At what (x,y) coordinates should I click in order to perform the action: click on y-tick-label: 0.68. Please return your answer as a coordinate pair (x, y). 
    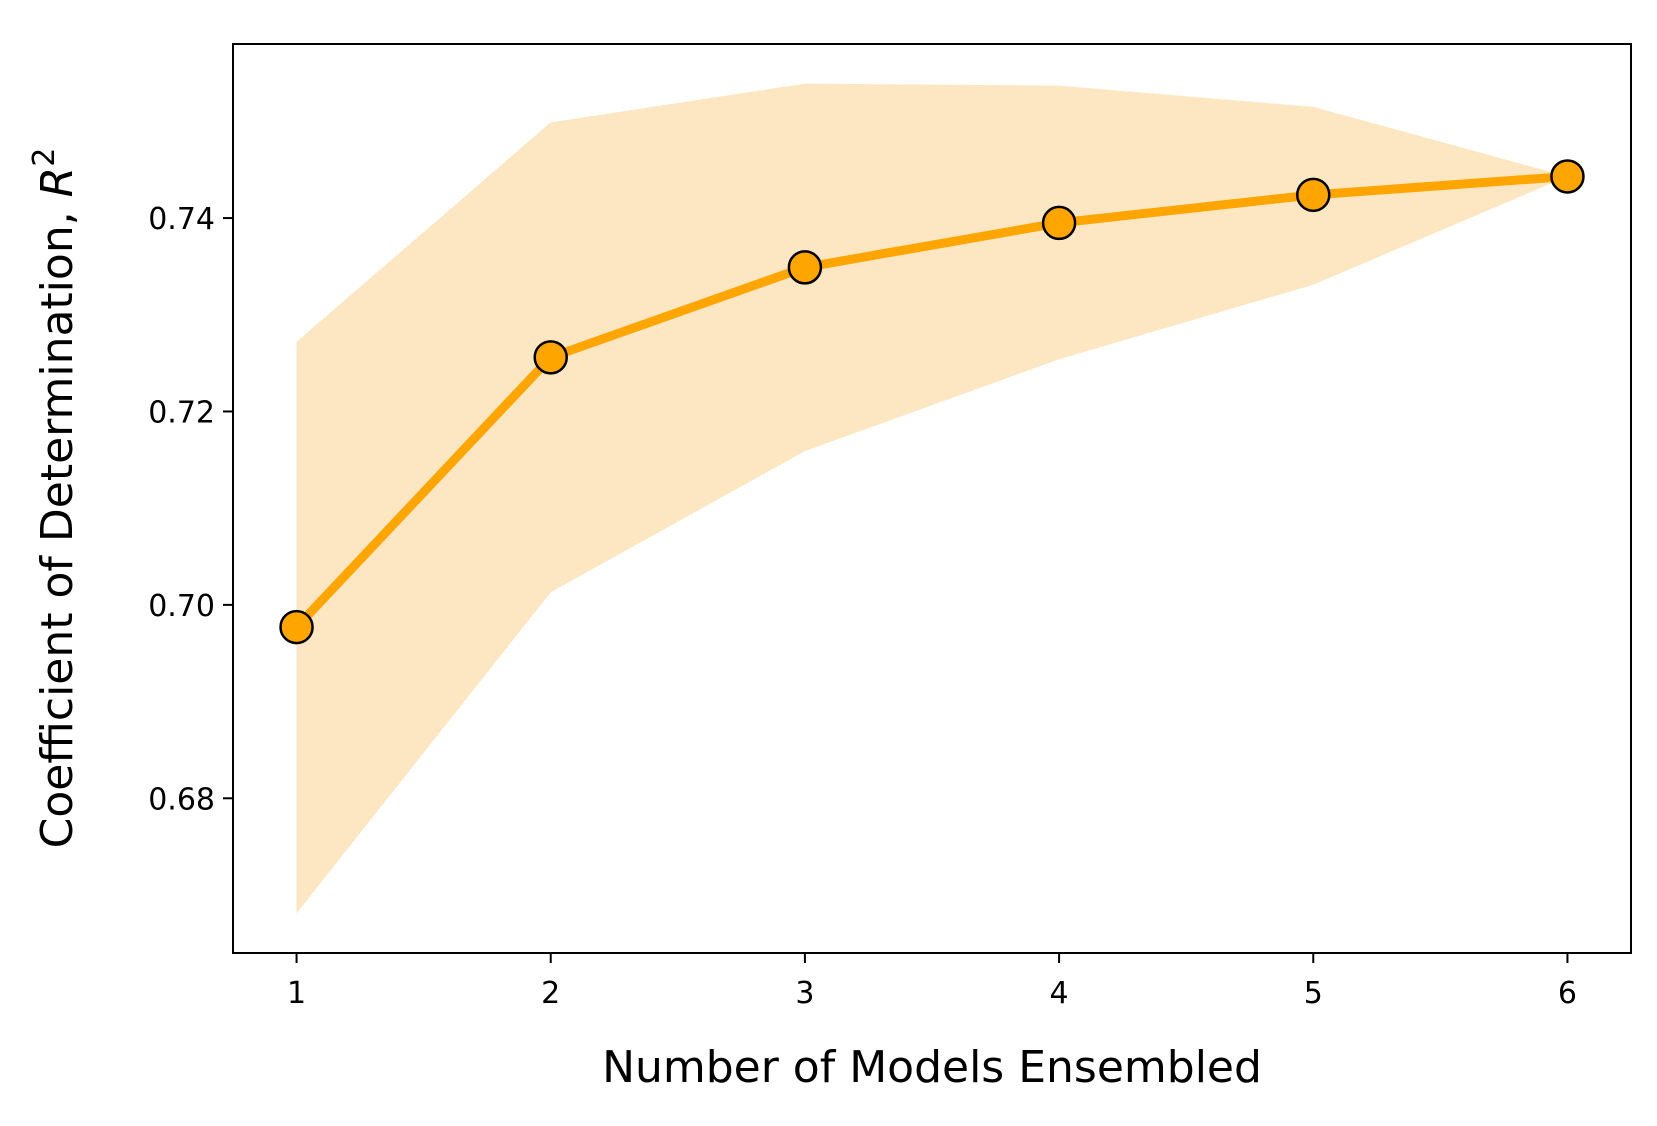
    Looking at the image, I should click on (181, 799).